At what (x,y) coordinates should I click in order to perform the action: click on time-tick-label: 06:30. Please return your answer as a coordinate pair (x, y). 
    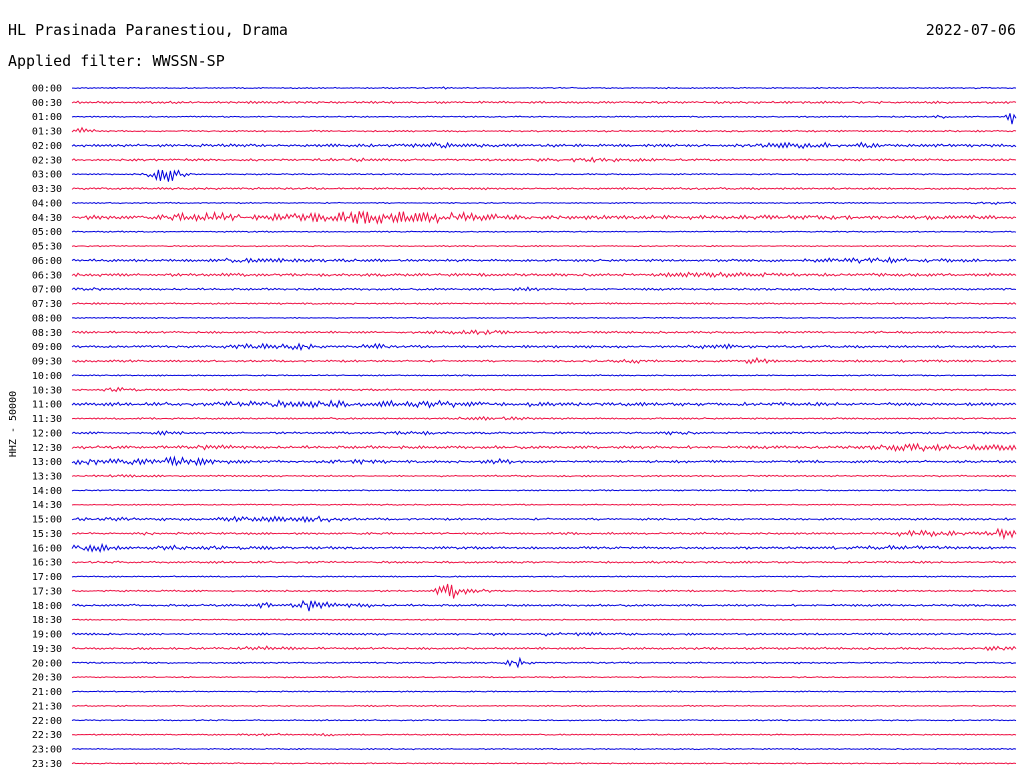
    Looking at the image, I should click on (47, 275).